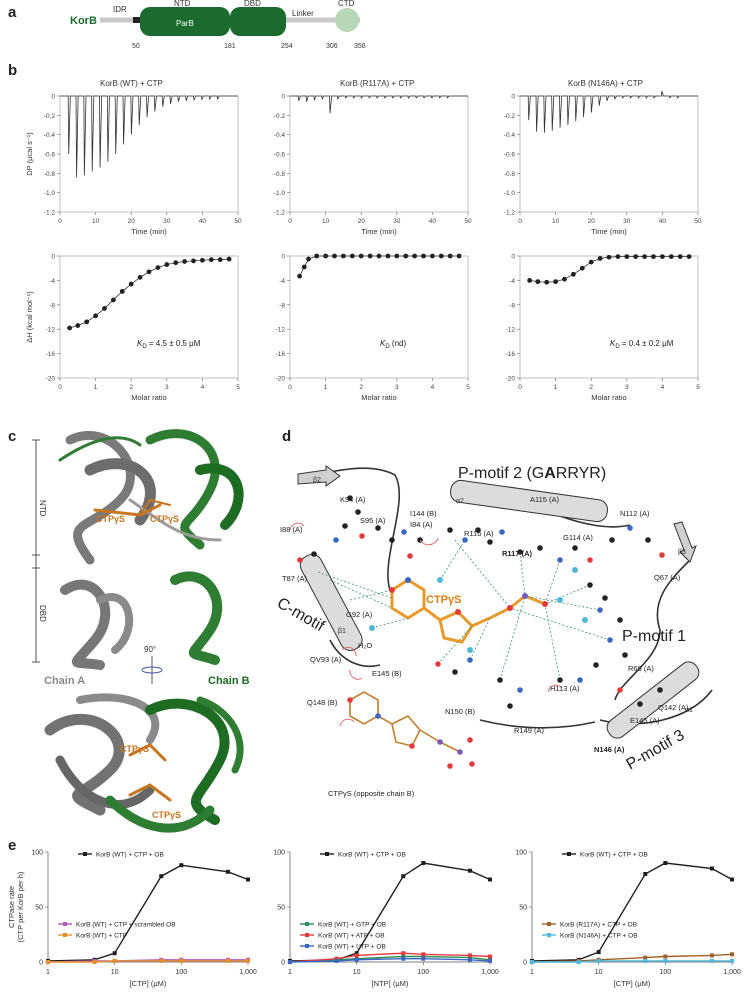 Image resolution: width=752 pixels, height=1000 pixels. Describe the element at coordinates (346, 4) in the screenshot. I see `ctd-label: CTD` at that location.